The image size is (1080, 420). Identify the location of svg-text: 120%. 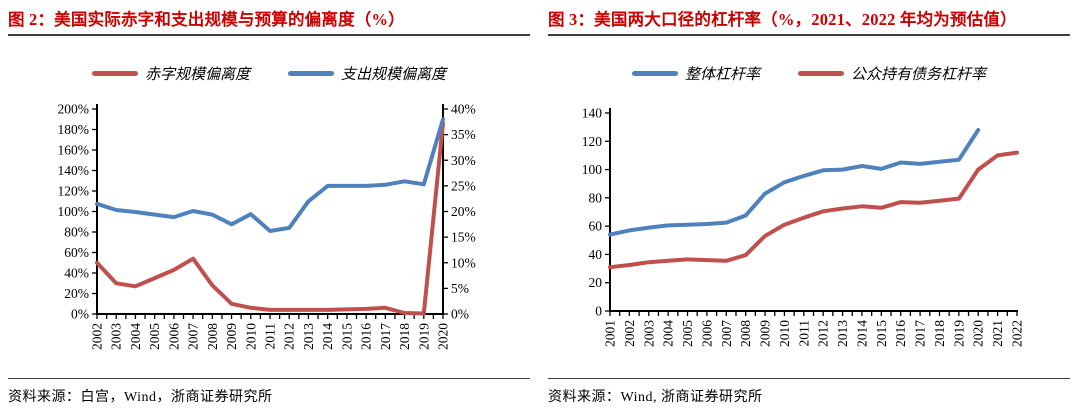
(74, 191).